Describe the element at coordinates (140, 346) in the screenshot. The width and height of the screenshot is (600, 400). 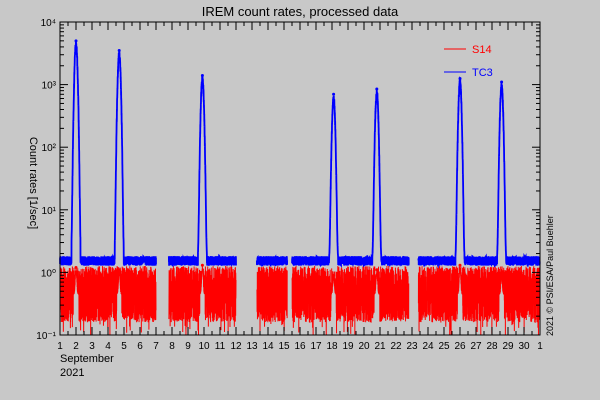
I see `x-tick-label: 6` at that location.